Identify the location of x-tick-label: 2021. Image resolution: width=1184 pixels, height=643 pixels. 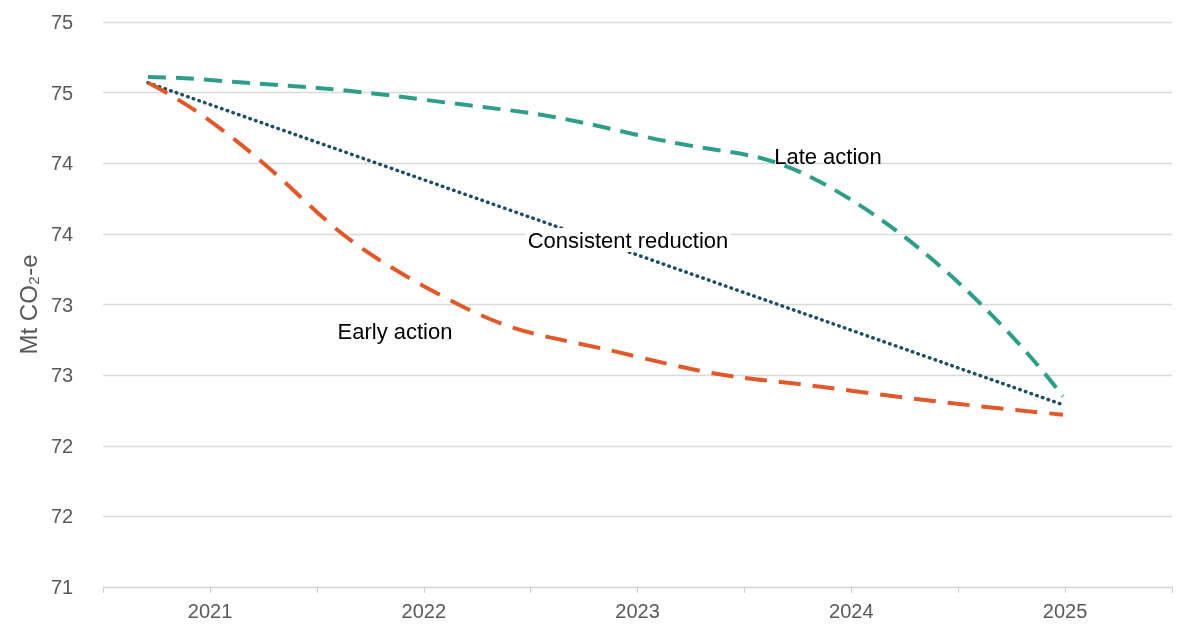
(210, 611).